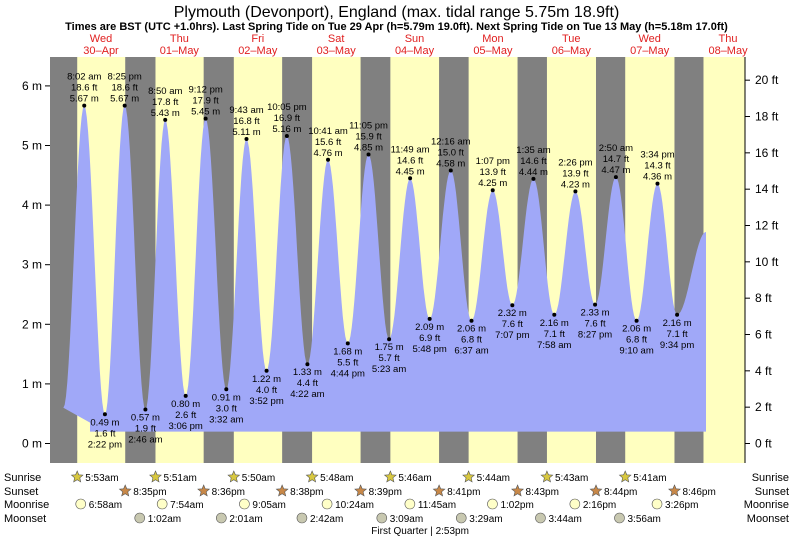  What do you see at coordinates (226, 408) in the screenshot?
I see `tide-height-ft: 3.0 ft` at bounding box center [226, 408].